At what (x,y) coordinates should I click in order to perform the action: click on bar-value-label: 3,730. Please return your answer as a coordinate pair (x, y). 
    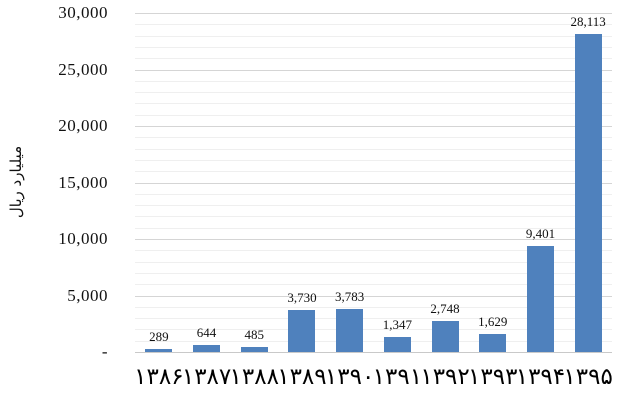
    Looking at the image, I should click on (302, 297).